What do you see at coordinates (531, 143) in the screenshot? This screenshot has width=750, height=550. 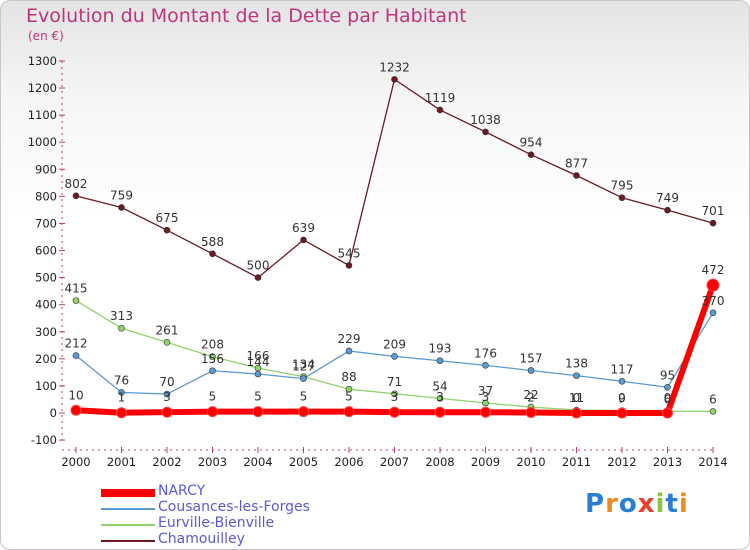 I see `data-label-chamouilley: 954` at bounding box center [531, 143].